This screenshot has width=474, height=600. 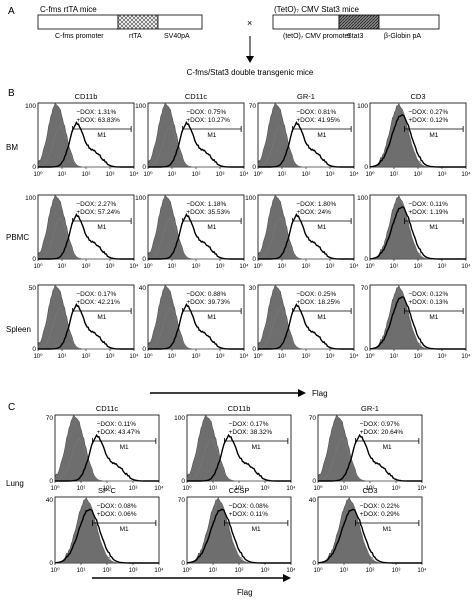 What do you see at coordinates (191, 578) in the screenshot?
I see `flag-arrow-c` at bounding box center [191, 578].